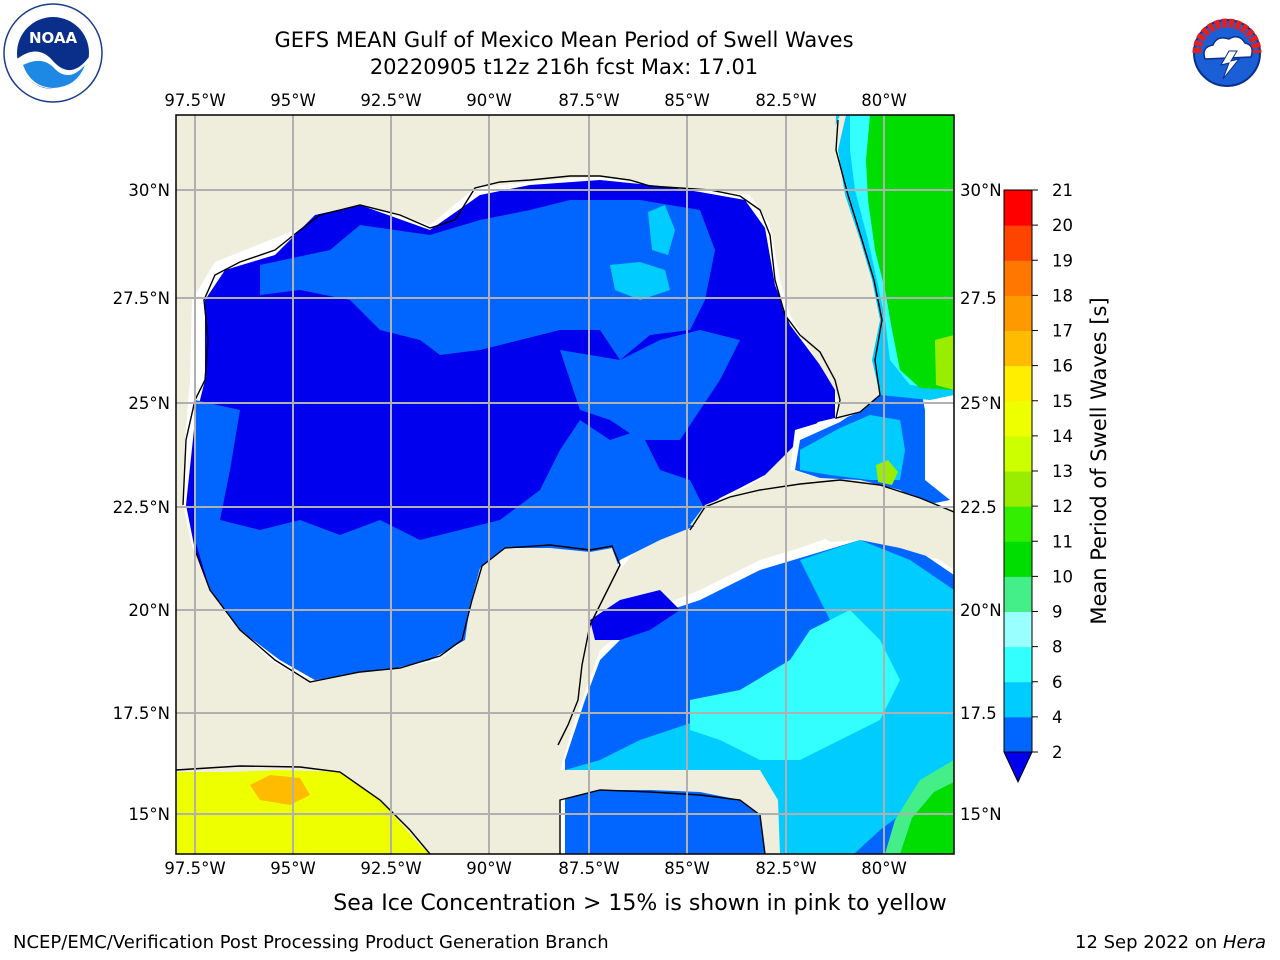 The height and width of the screenshot is (960, 1280). I want to click on swell-field-12-13s-straits, so click(887, 472).